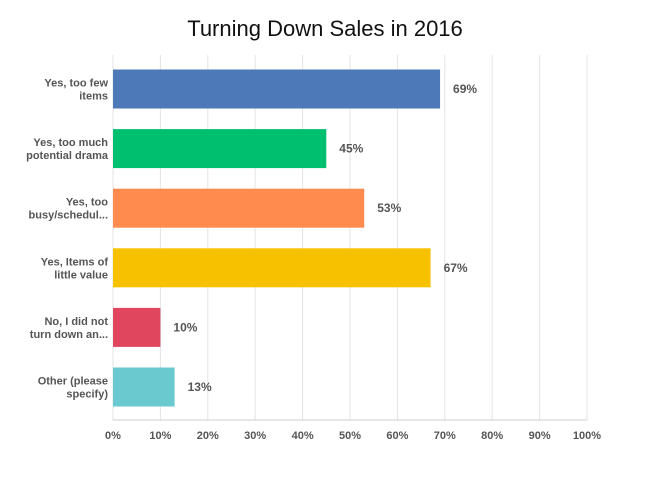 The image size is (650, 487). What do you see at coordinates (75, 262) in the screenshot?
I see `category-label: Yes, Items of` at bounding box center [75, 262].